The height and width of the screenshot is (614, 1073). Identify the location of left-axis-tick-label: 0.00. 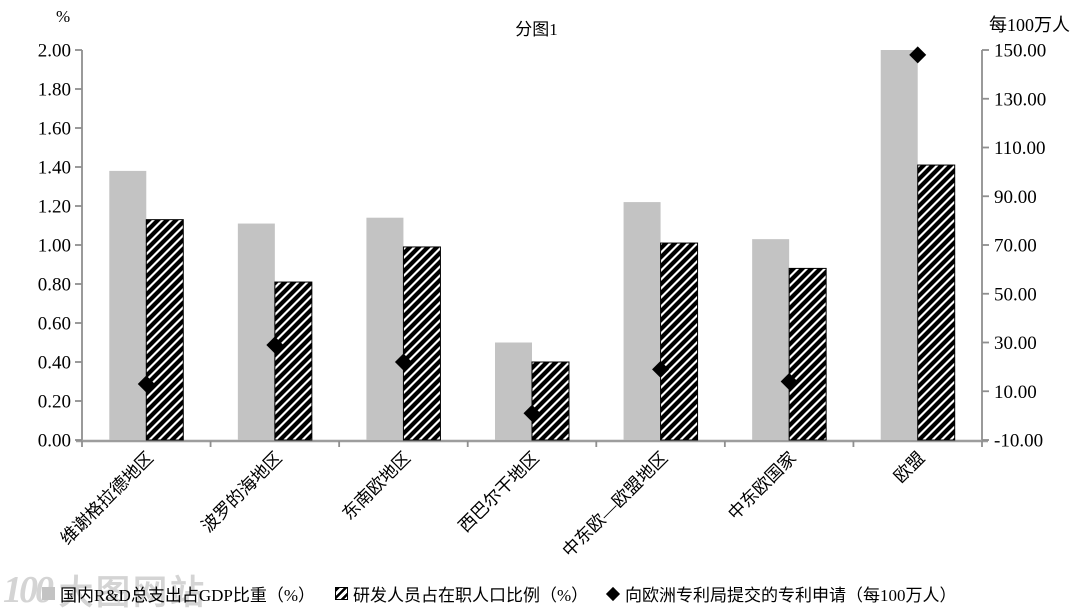
(54, 441).